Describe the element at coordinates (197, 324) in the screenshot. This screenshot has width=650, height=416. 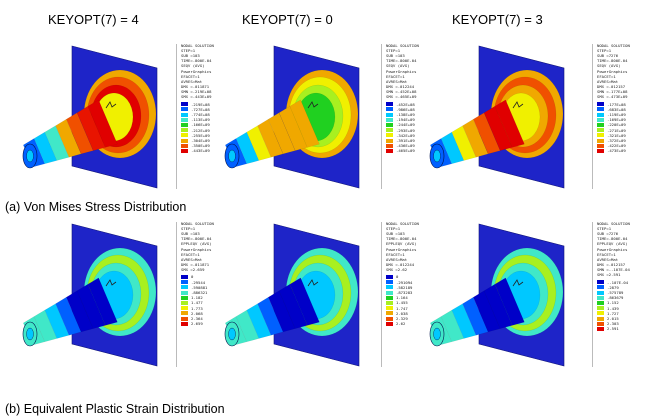
I see `legend-value: 2.659` at that location.